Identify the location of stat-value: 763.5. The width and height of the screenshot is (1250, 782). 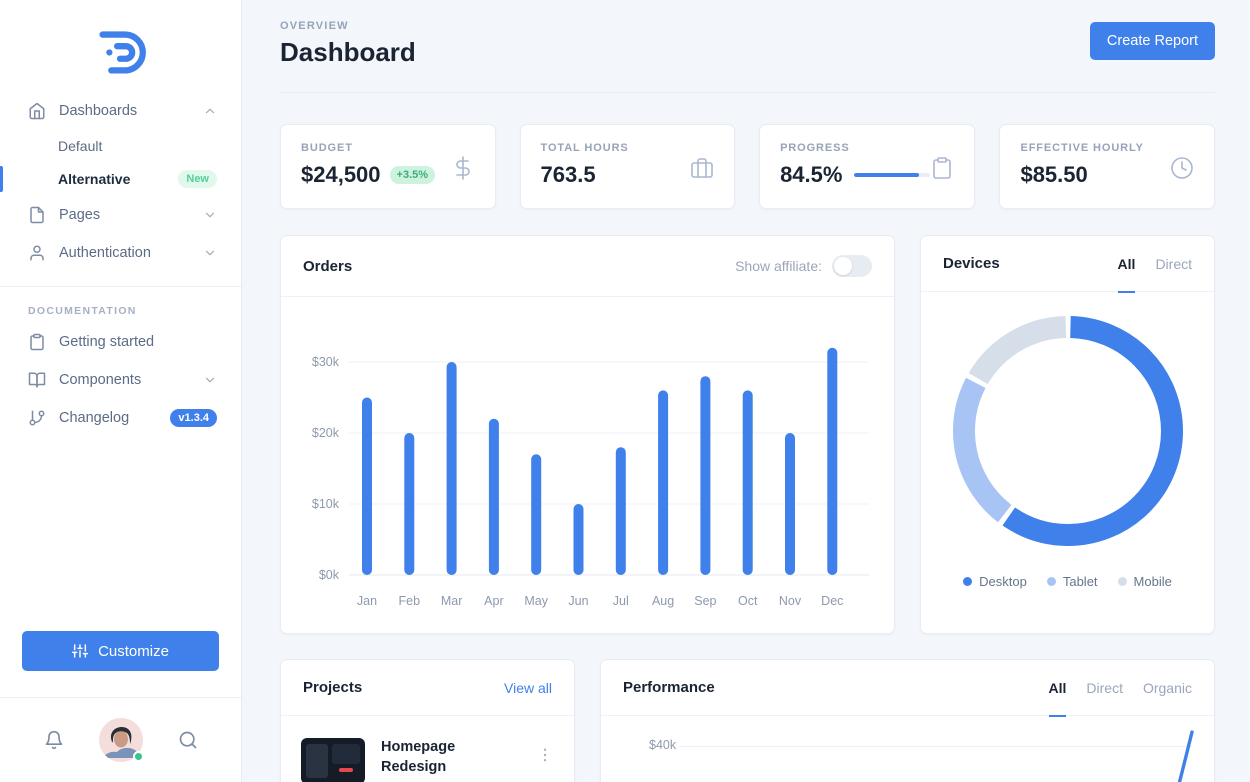
(568, 174).